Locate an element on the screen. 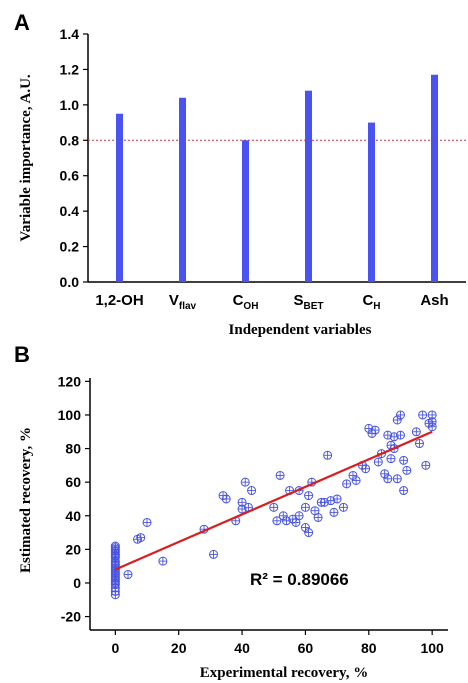 This screenshot has height=683, width=468. category-label: Ash is located at coordinates (434, 300).